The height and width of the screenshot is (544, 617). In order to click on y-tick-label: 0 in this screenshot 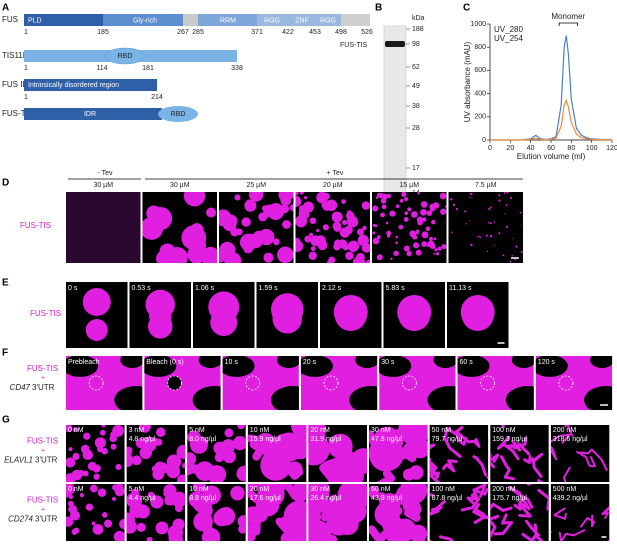, I will do `click(484, 140)`.